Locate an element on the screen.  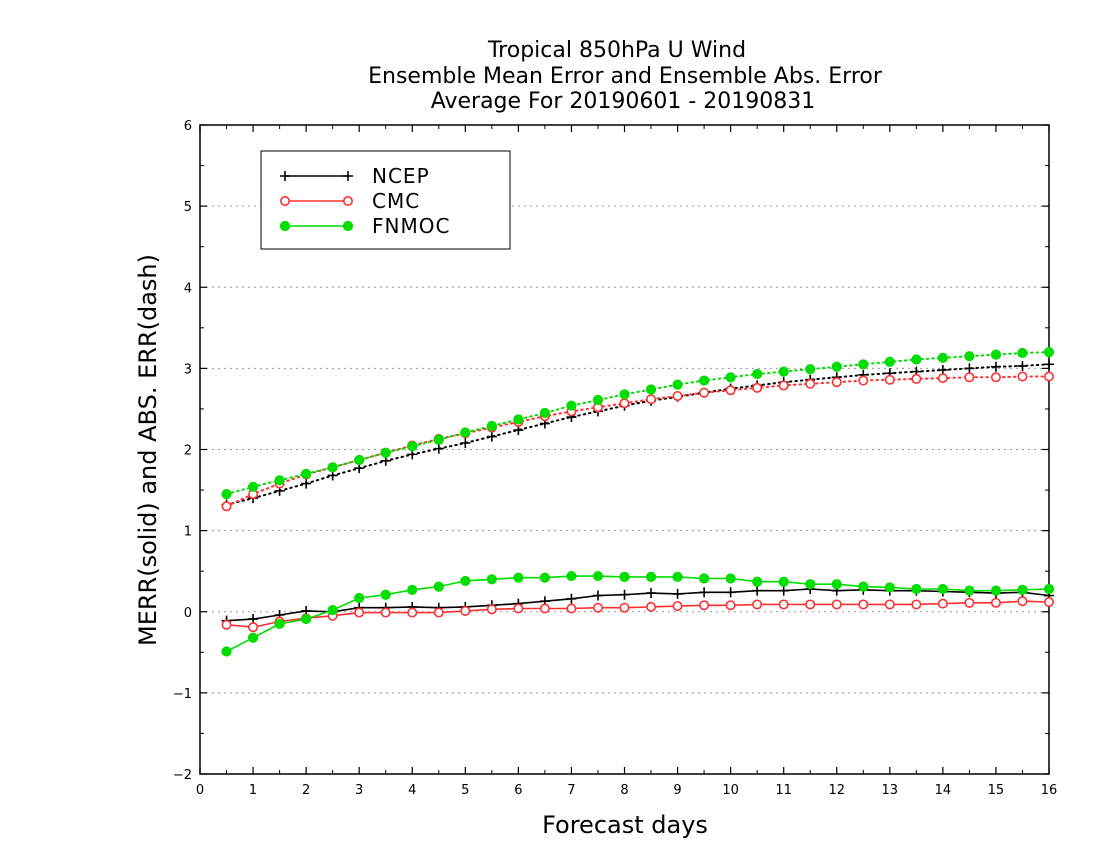
x-tick-label: 5 is located at coordinates (465, 790).